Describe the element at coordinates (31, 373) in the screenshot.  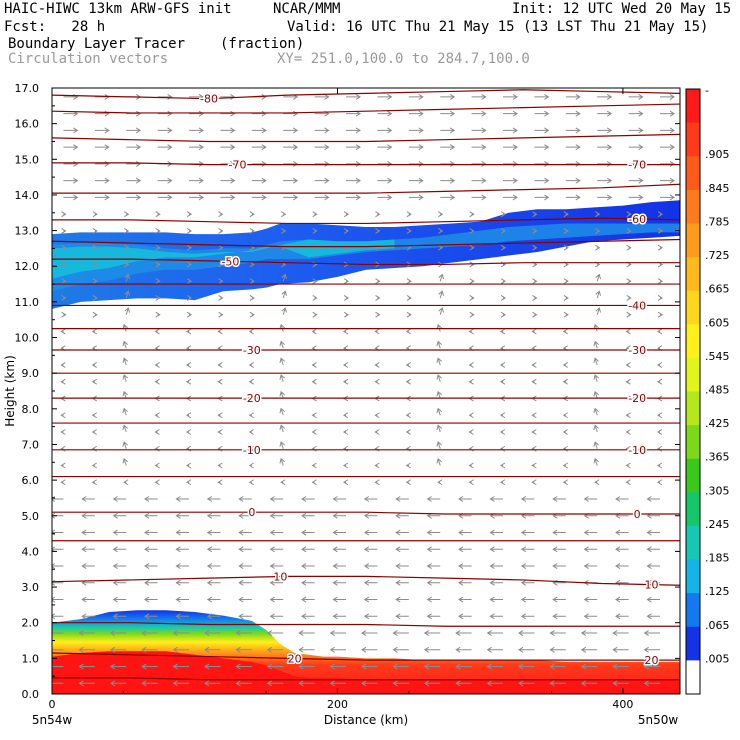
I see `y-tick-label: 9.0` at that location.